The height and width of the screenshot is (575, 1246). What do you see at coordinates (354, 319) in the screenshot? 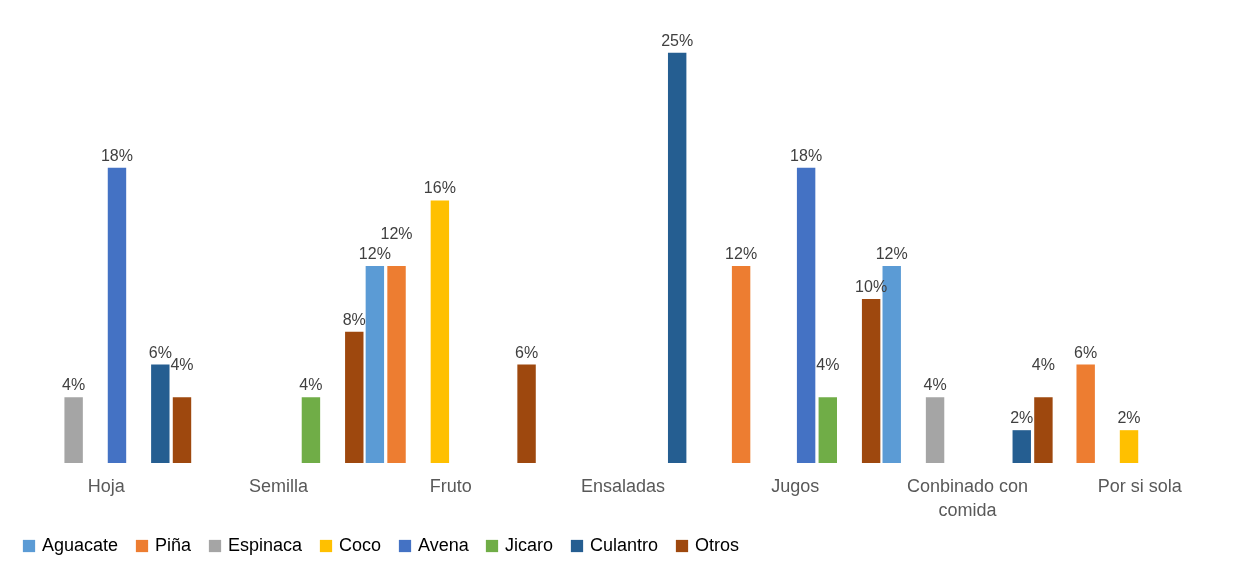
I see `data-label: 8%` at bounding box center [354, 319].